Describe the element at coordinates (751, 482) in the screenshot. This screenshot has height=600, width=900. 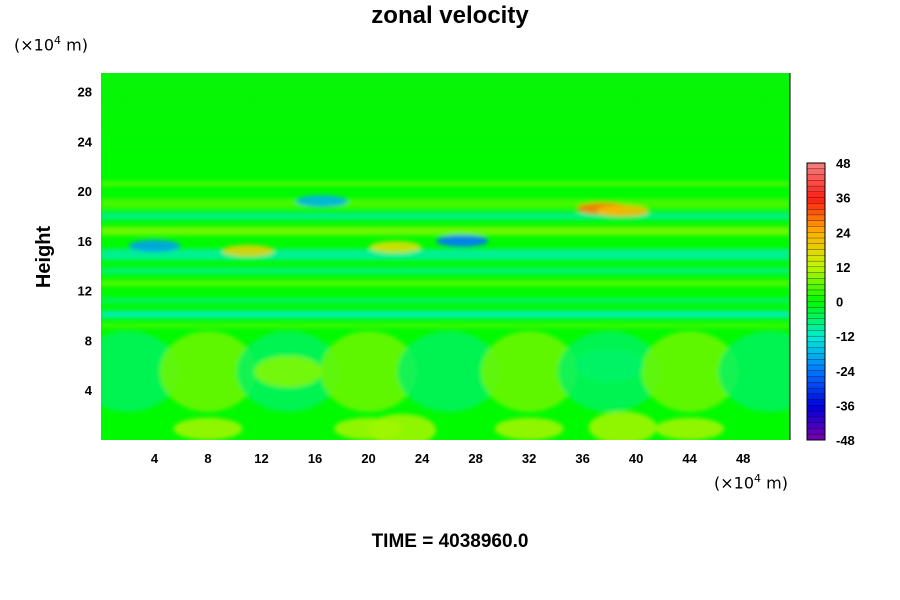
I see `x-axis-unit: (×104 m)` at that location.